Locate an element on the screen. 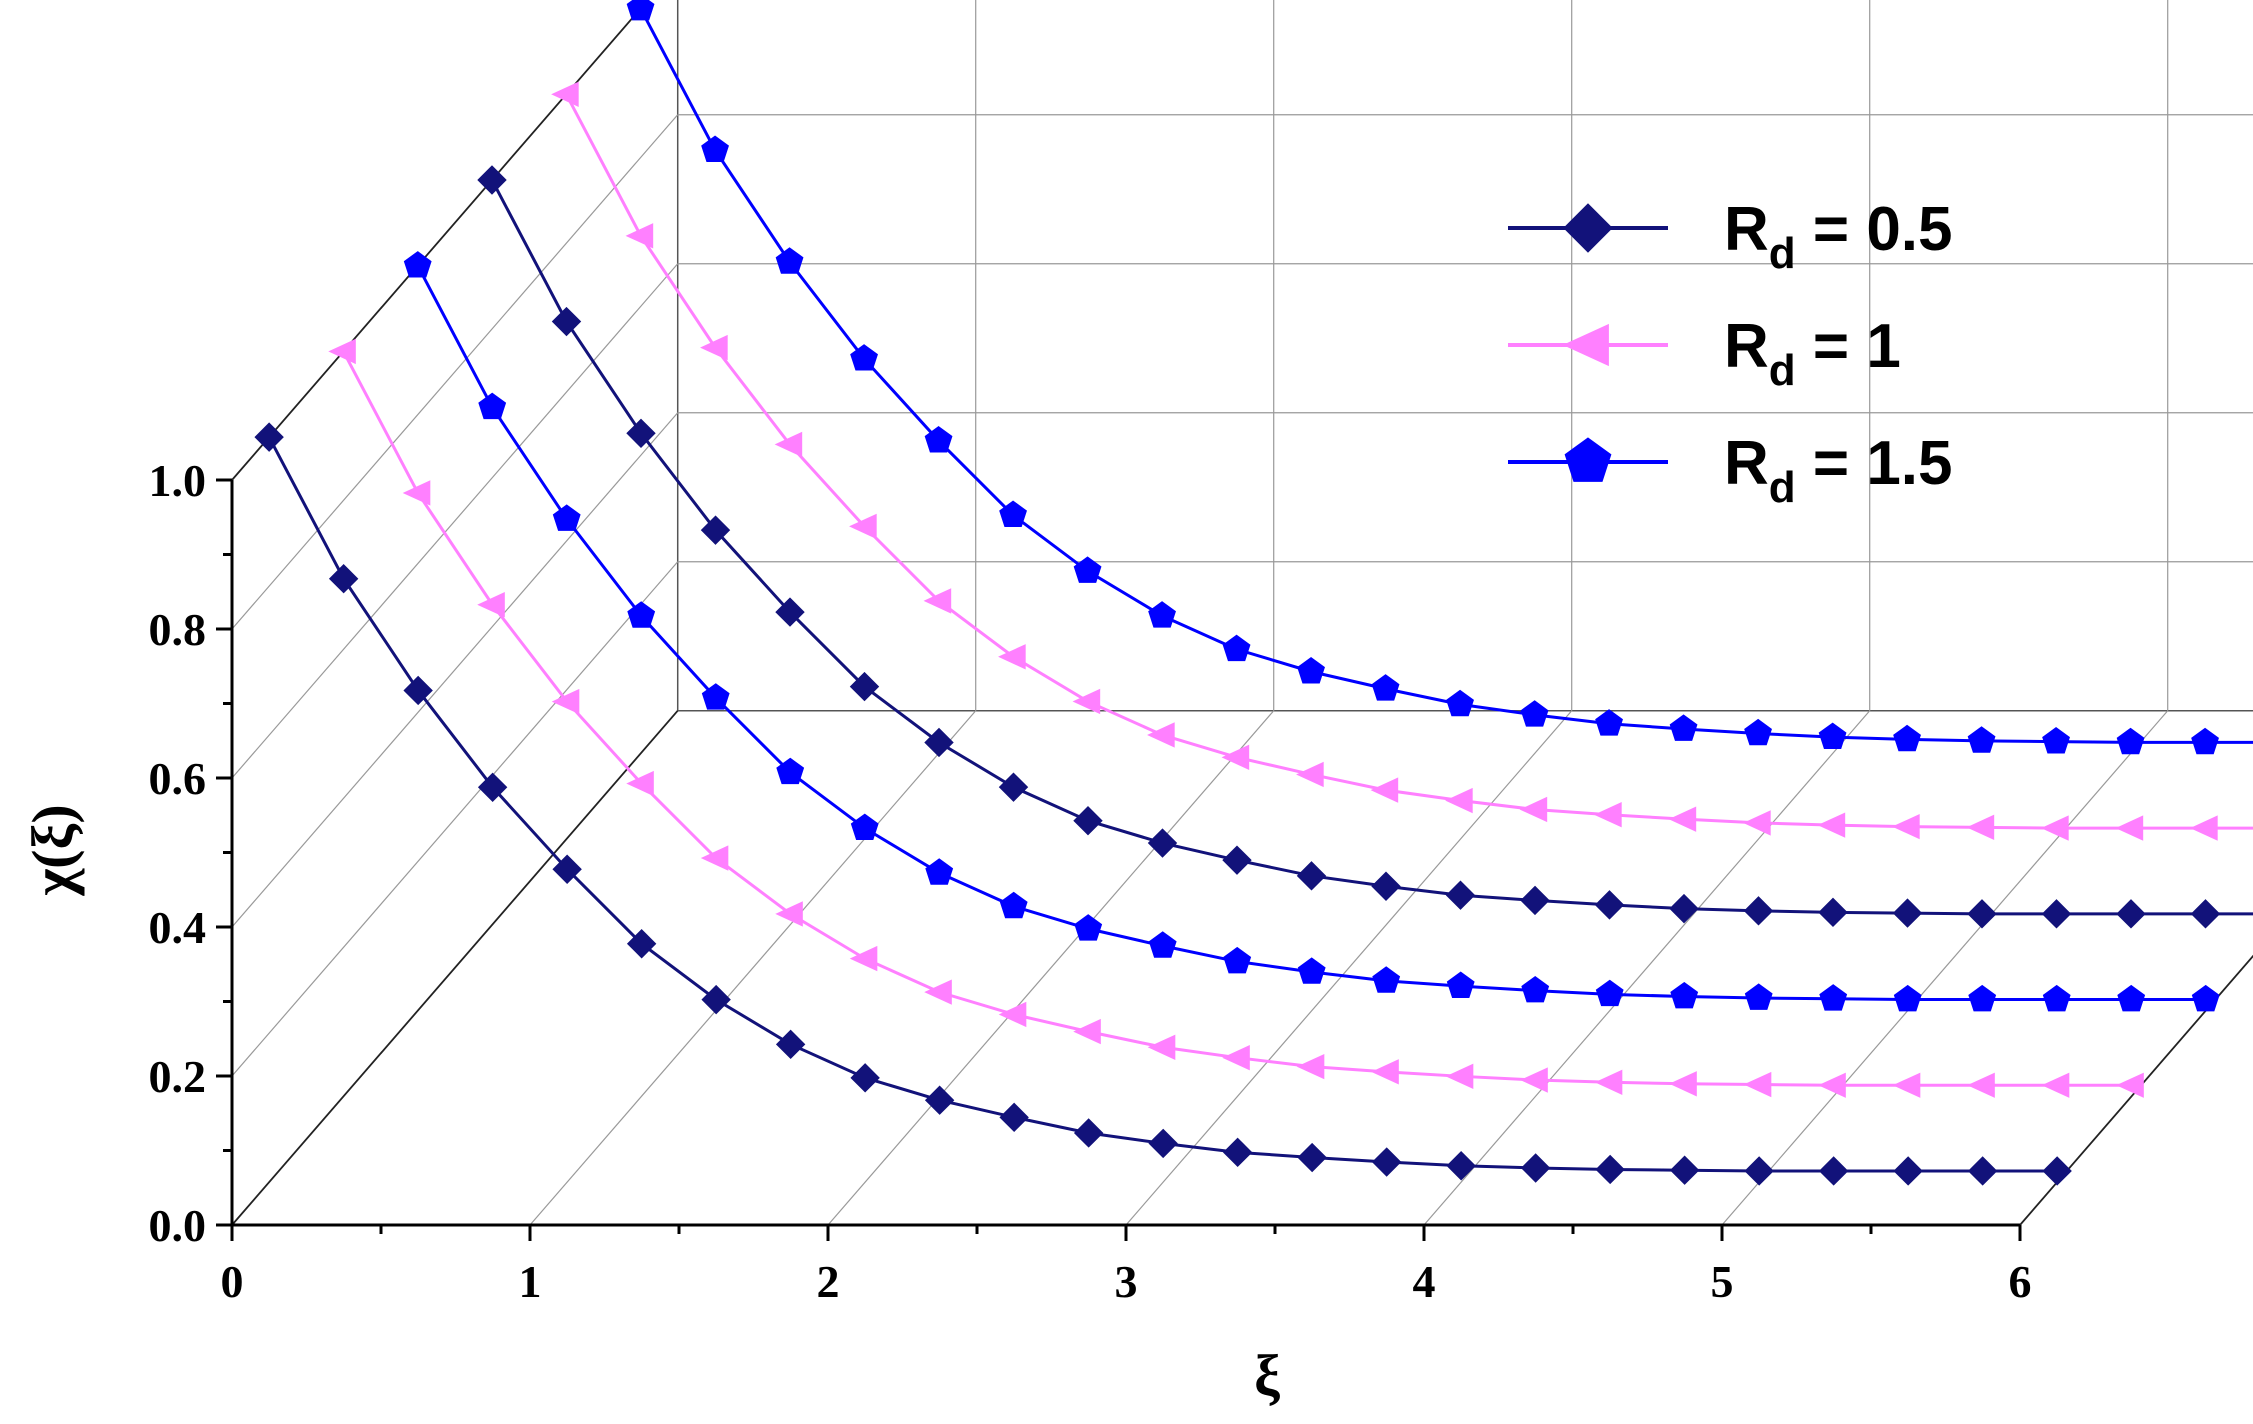 Image resolution: width=2253 pixels, height=1424 pixels. legend-item: Rd = 1.5 is located at coordinates (1730, 470).